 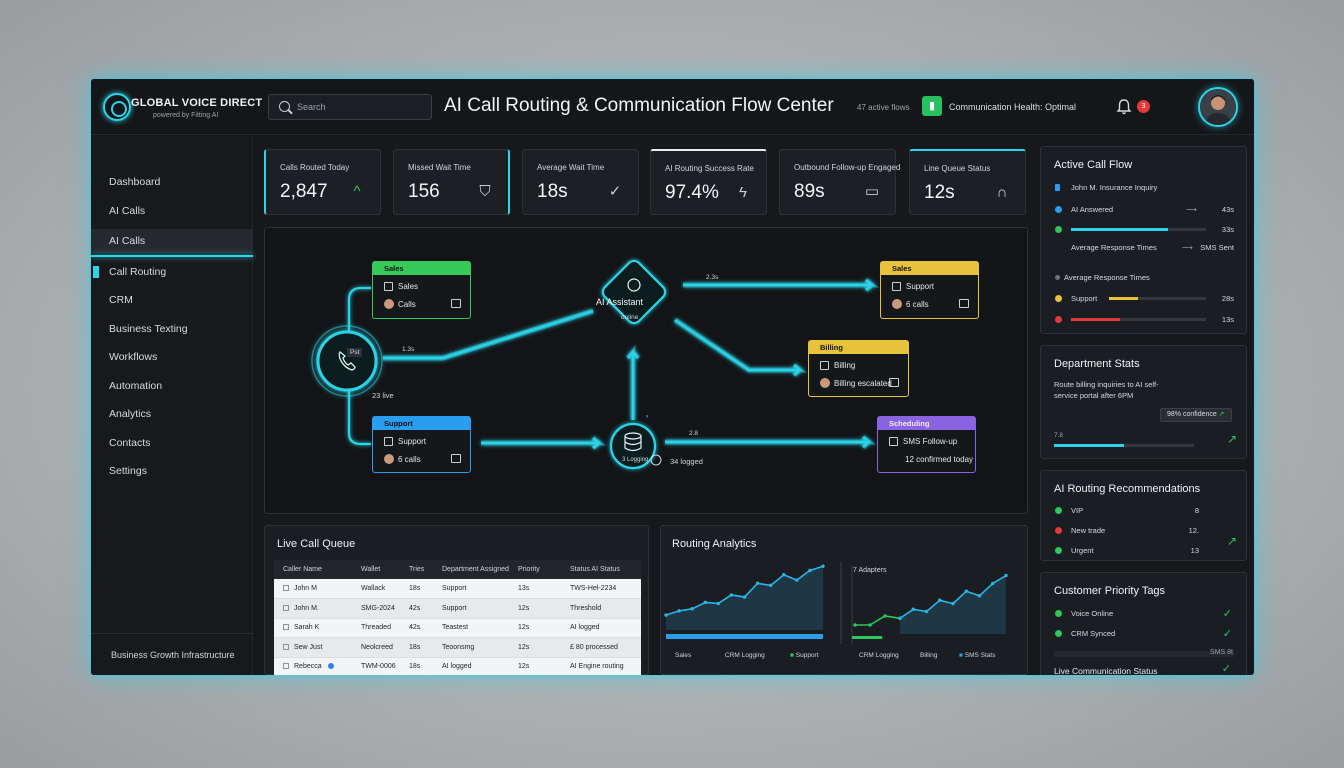 I want to click on bell-icon, so click(x=1124, y=107).